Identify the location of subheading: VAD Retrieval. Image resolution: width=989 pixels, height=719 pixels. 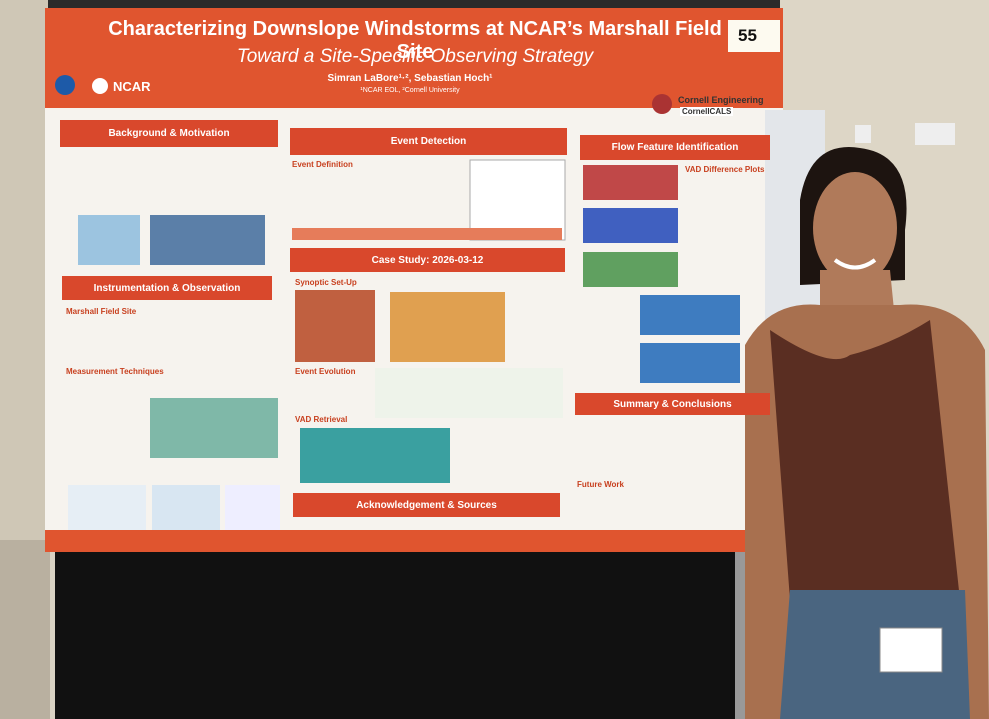
(321, 419).